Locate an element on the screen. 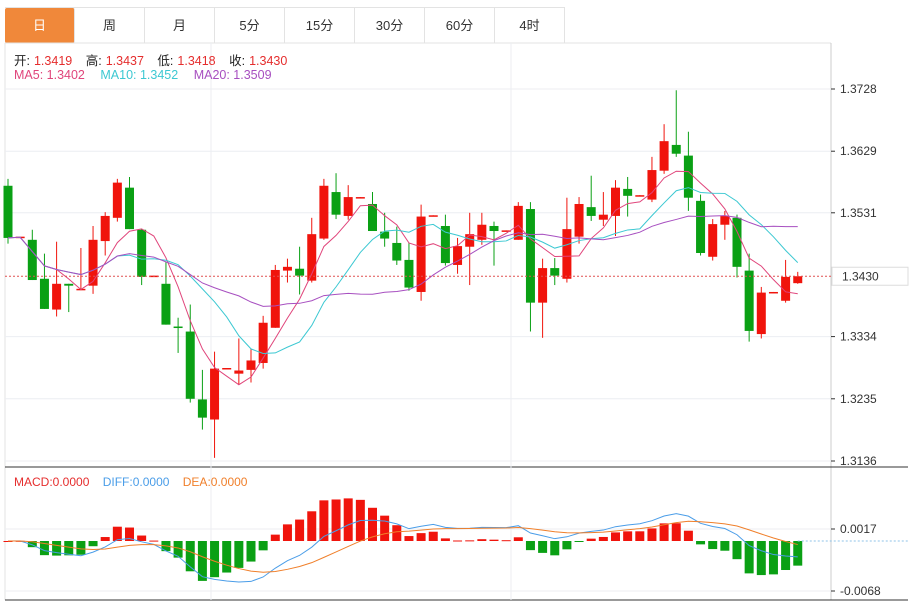 This screenshot has height=604, width=913. ohlc-legend: 开: 1.3419 高: 1.3437 低: 1.3418 收: 1.3430 is located at coordinates (152, 59).